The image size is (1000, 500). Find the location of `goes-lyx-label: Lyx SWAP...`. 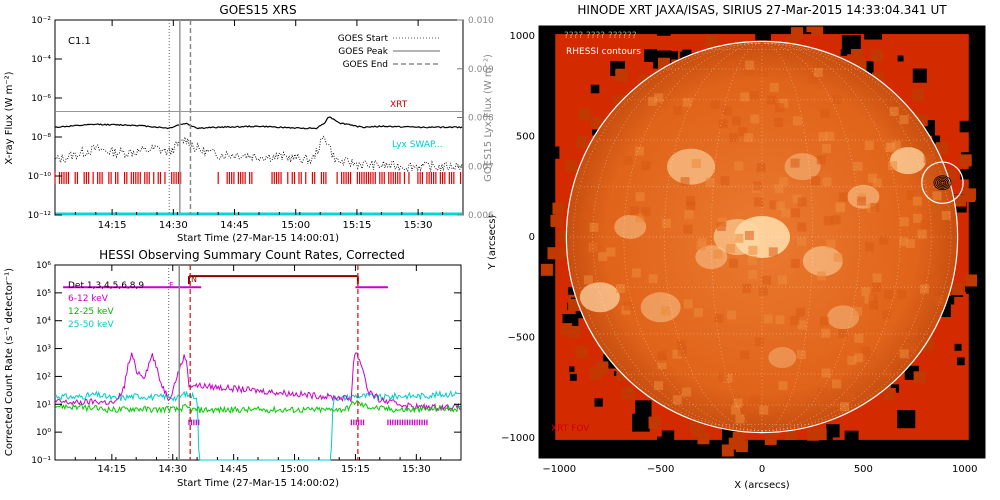

goes-lyx-label: Lyx SWAP... is located at coordinates (417, 145).